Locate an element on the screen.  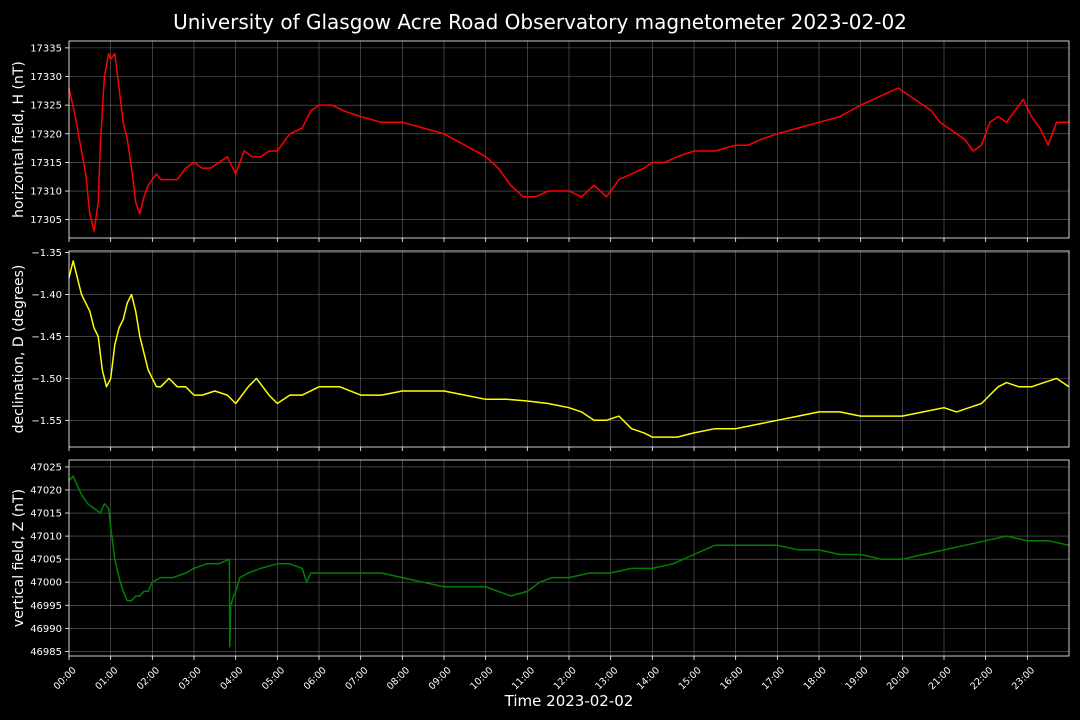
x-tick-label: 04:00 is located at coordinates (231, 678).